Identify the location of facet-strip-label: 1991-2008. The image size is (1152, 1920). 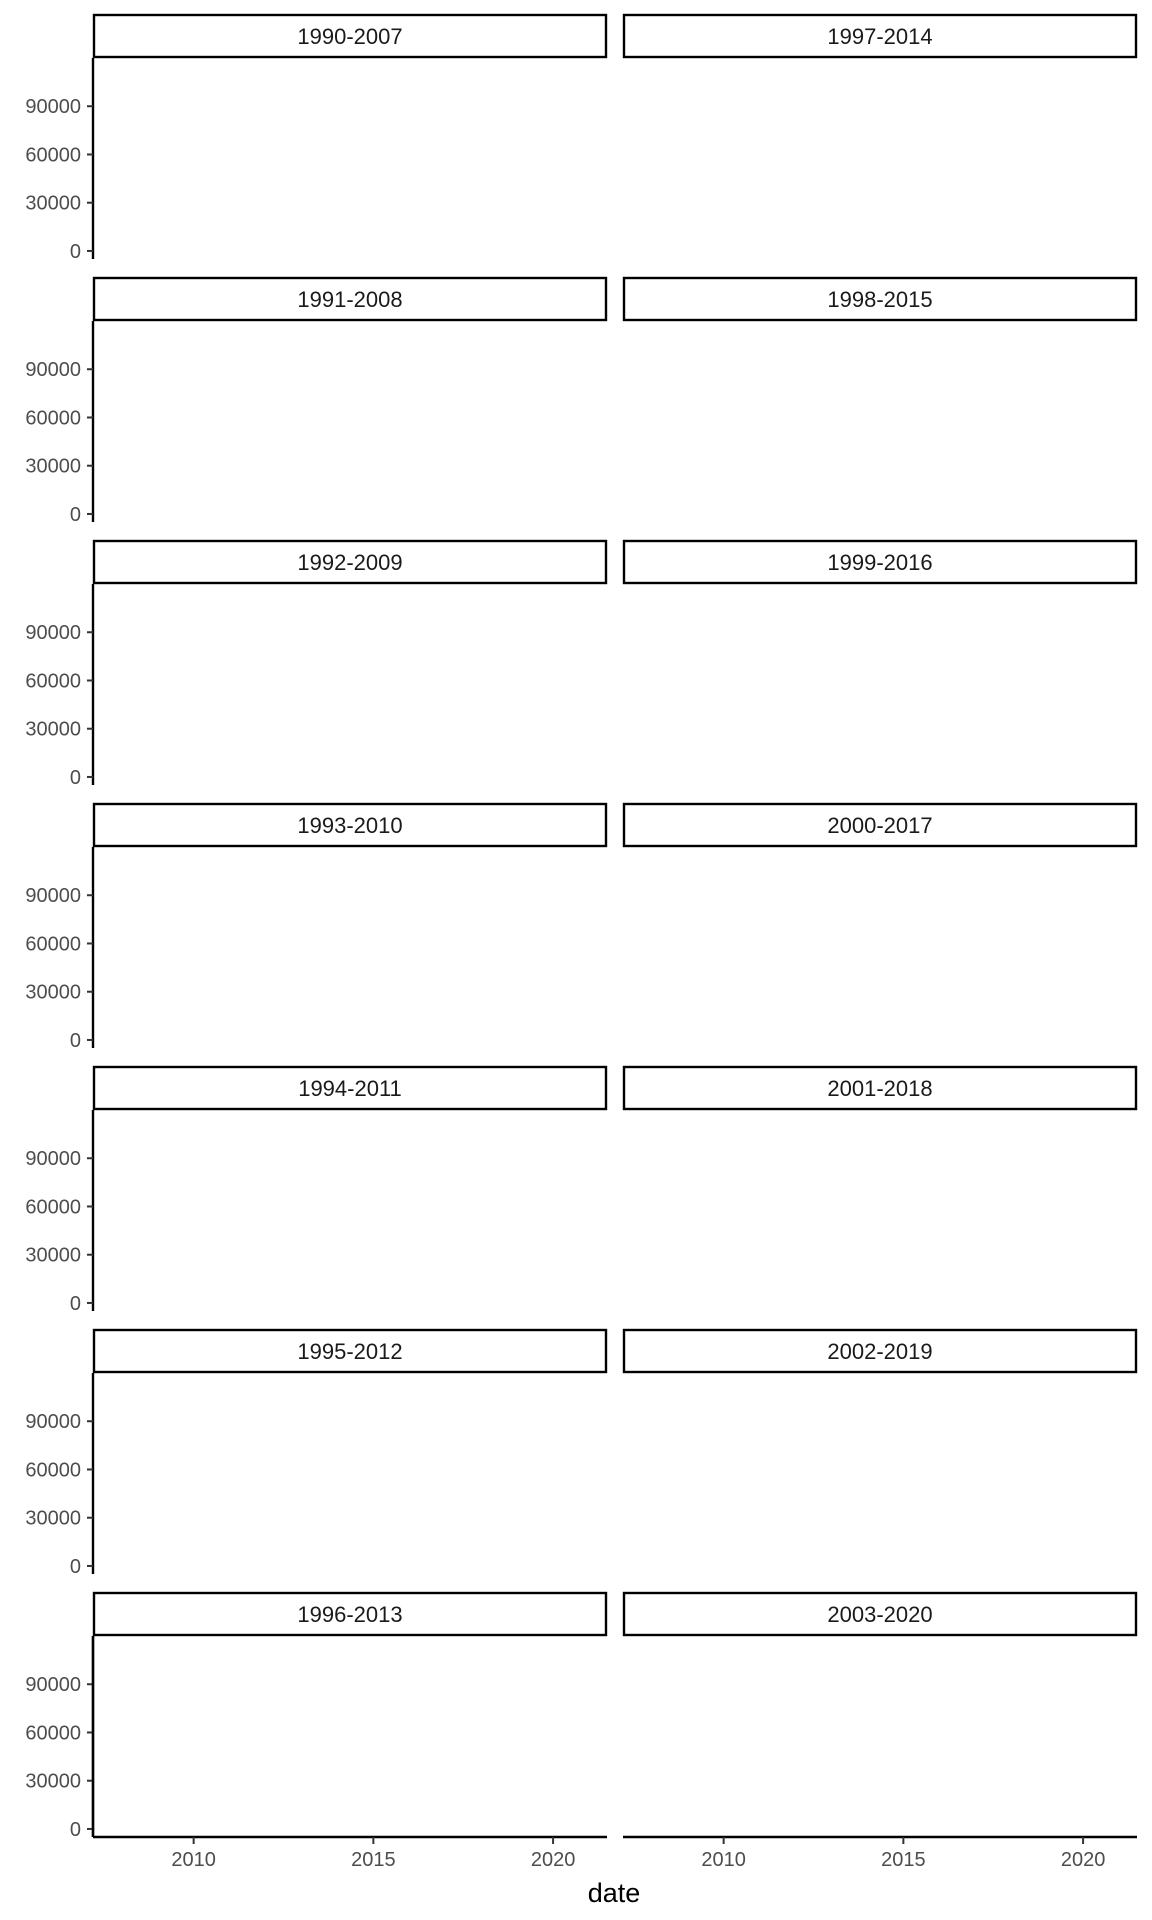
(349, 299).